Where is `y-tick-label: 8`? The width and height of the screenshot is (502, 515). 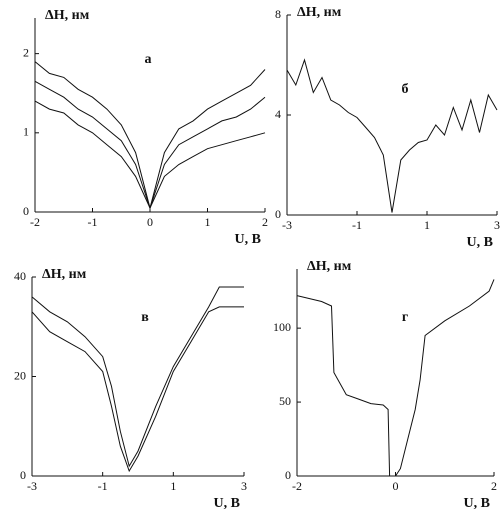
y-tick-label: 8 is located at coordinates (278, 14).